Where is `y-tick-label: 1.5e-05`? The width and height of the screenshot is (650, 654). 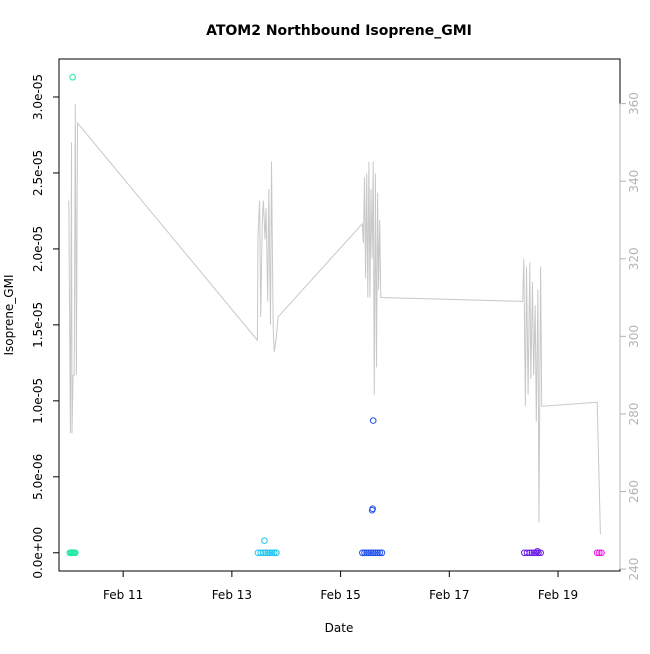
y-tick-label: 1.5e-05 is located at coordinates (38, 325).